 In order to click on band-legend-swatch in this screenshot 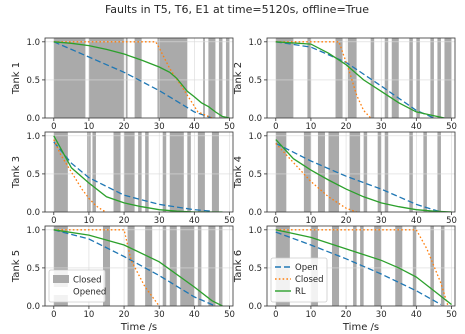, I will do `click(61, 279)`.